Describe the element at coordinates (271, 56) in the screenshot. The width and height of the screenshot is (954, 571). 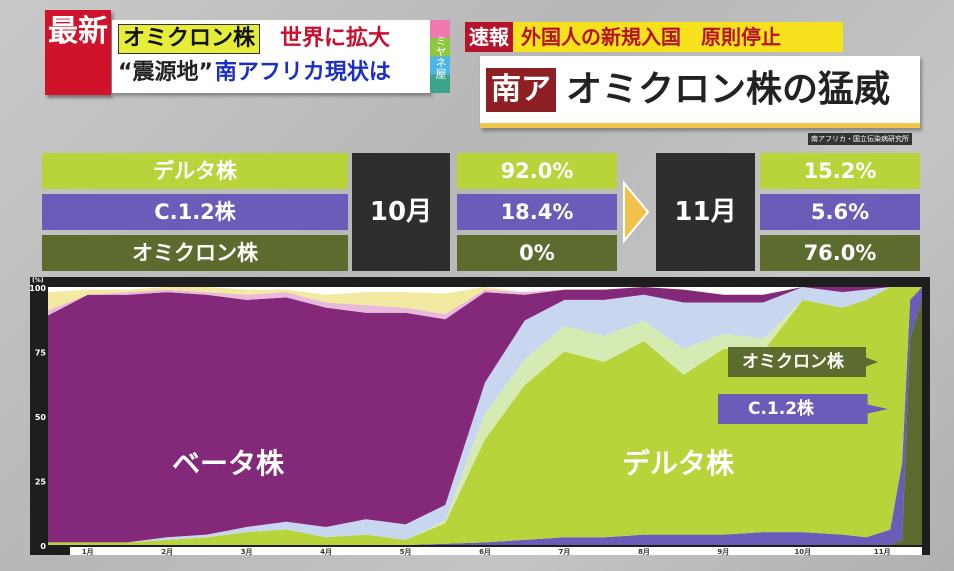
I see `headline-banner: オミクロン株 世界に拡大 “震源地” 南アフリカ現状は` at that location.